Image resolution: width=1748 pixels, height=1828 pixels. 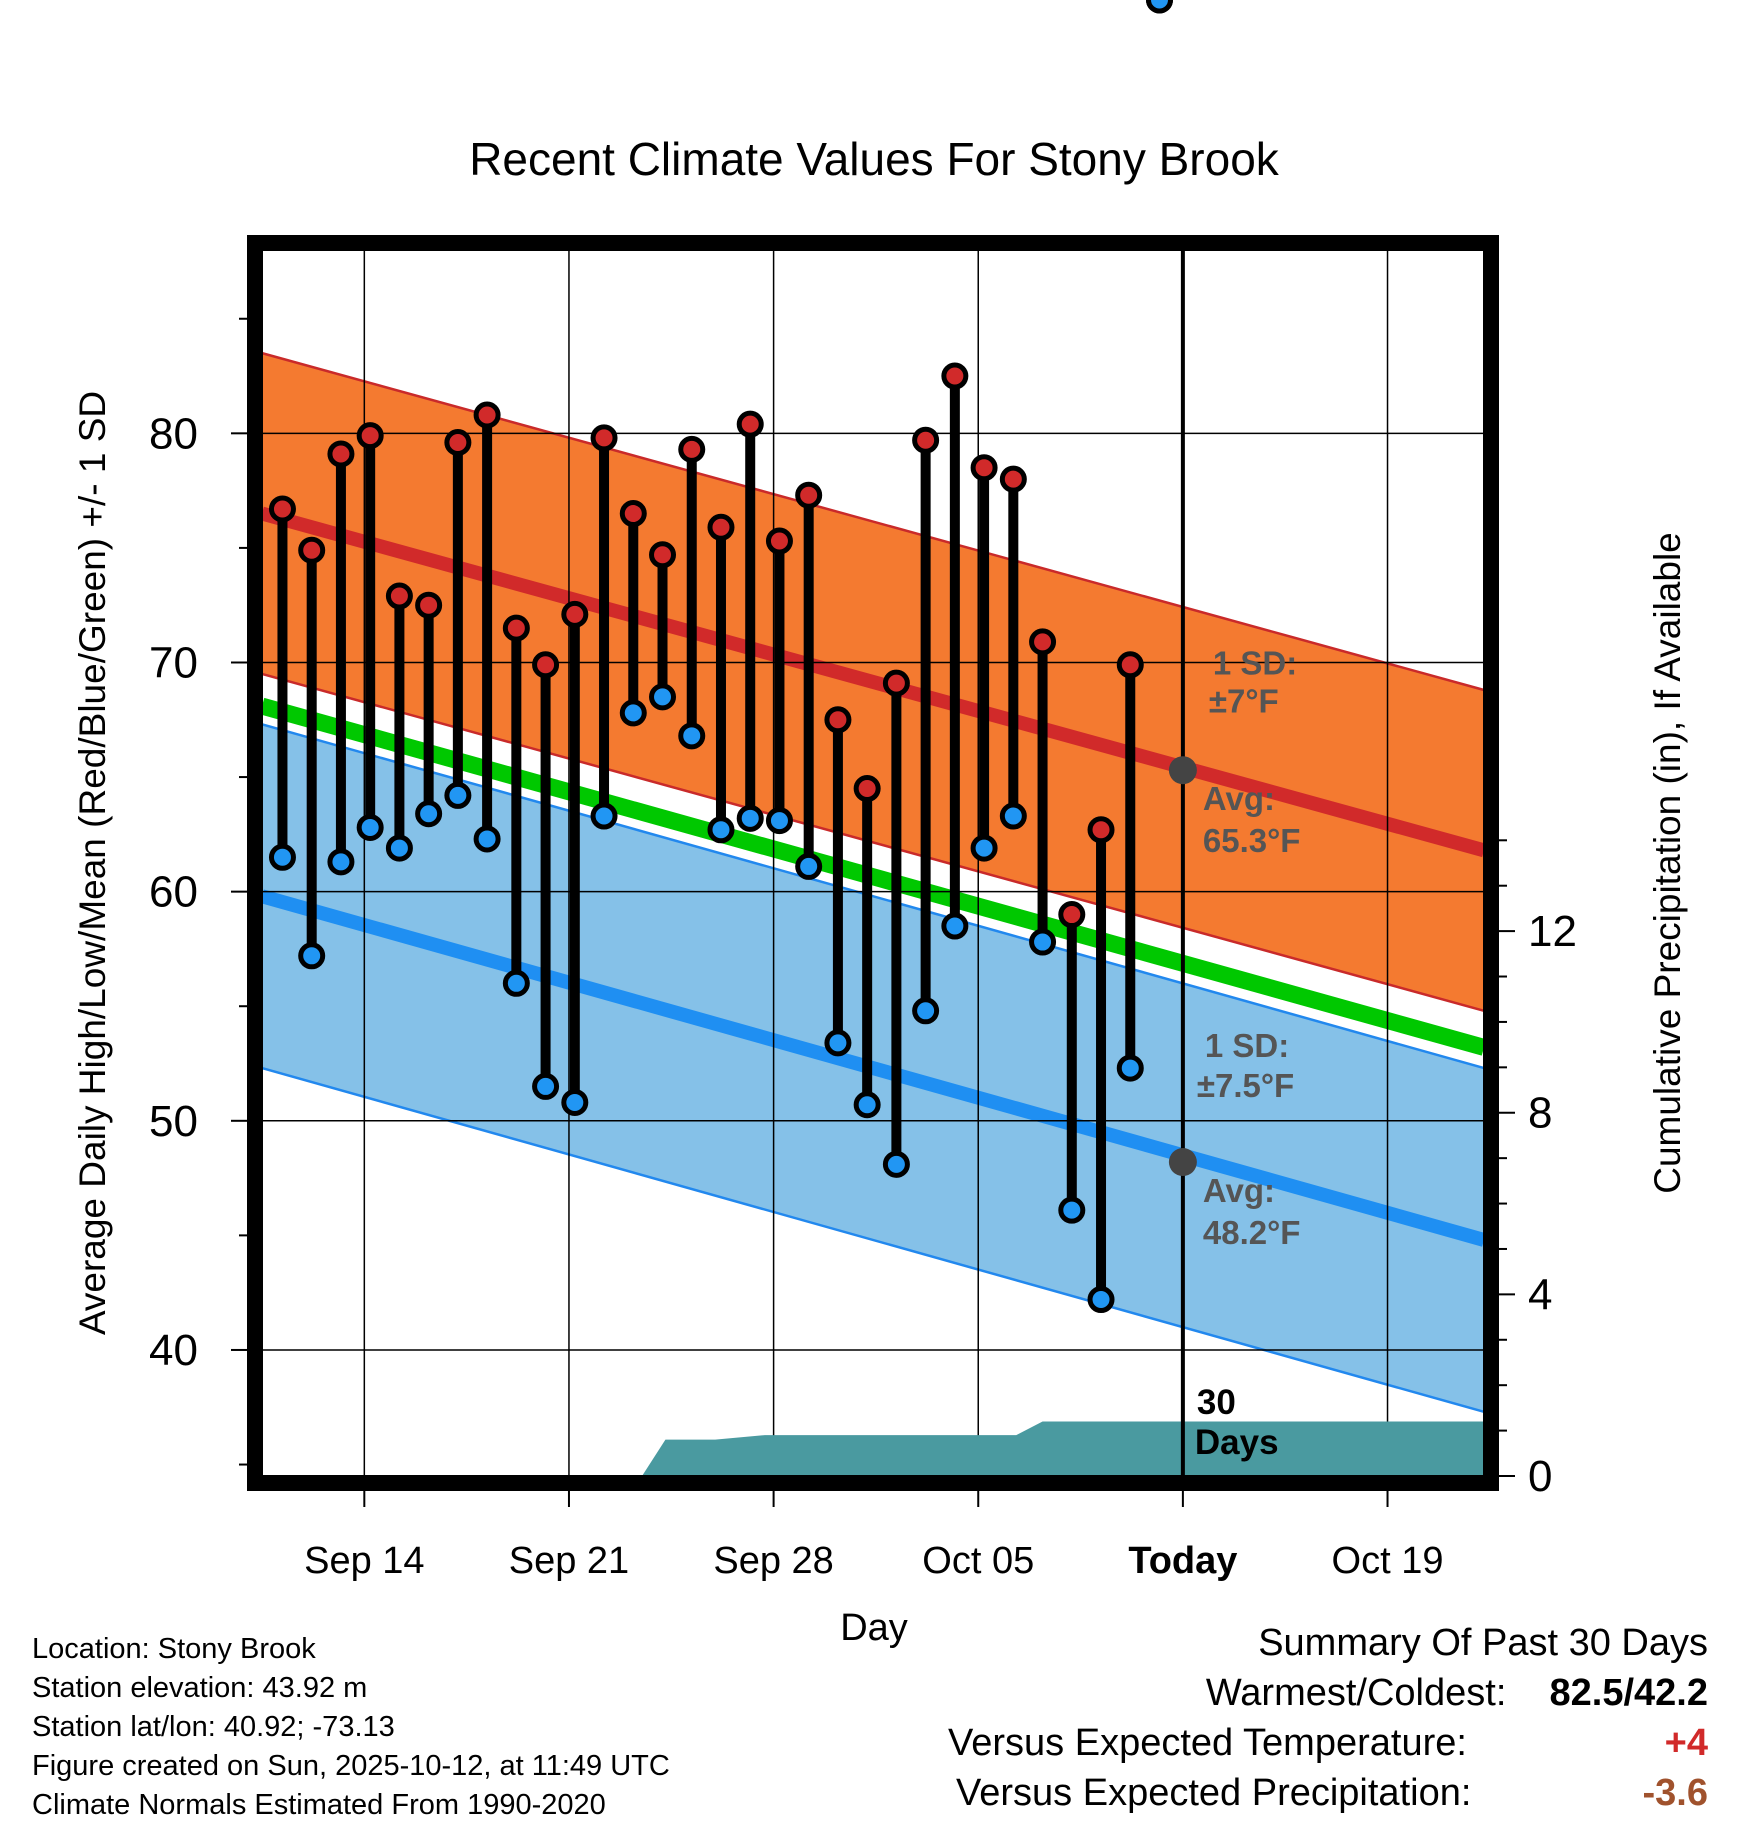 What do you see at coordinates (569, 1561) in the screenshot?
I see `x-tick-label: Sep 21` at bounding box center [569, 1561].